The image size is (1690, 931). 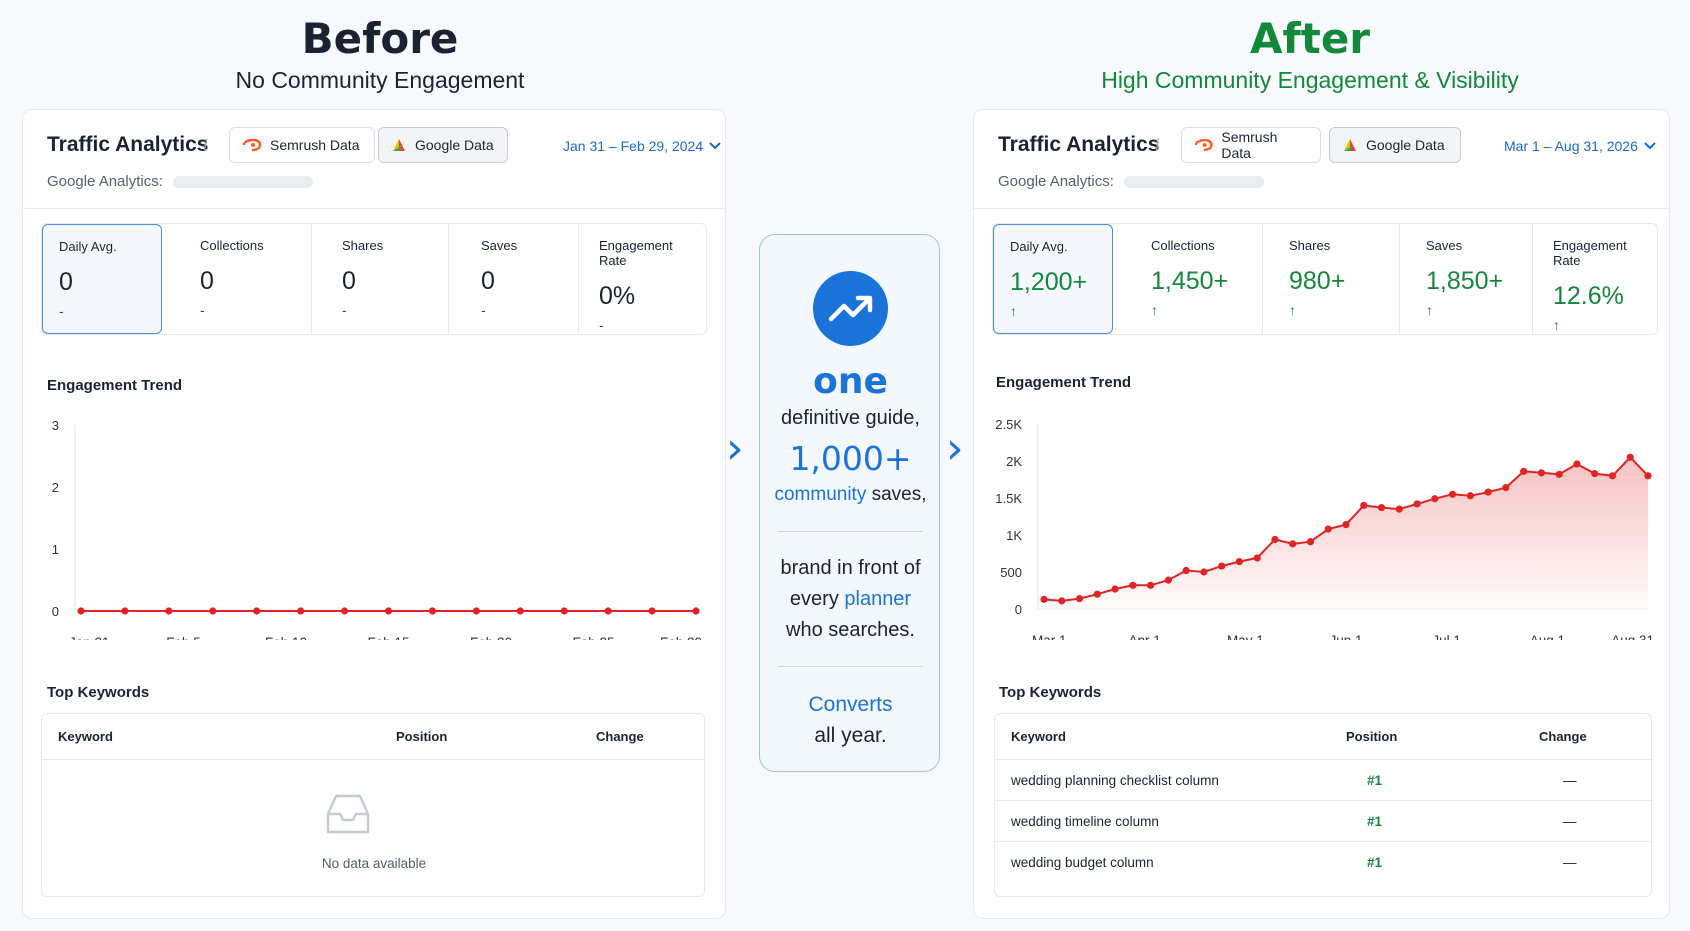 I want to click on metric-engagement-rate: Engagement Rate 0% -, so click(x=642, y=279).